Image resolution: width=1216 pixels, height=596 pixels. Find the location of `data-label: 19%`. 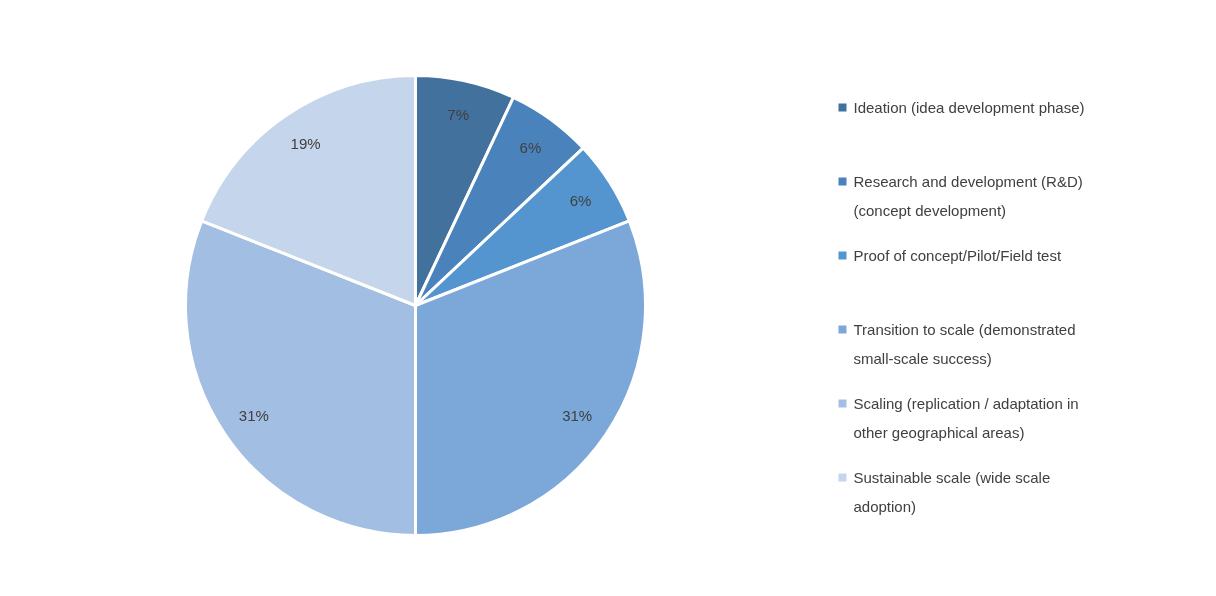

data-label: 19% is located at coordinates (305, 144).